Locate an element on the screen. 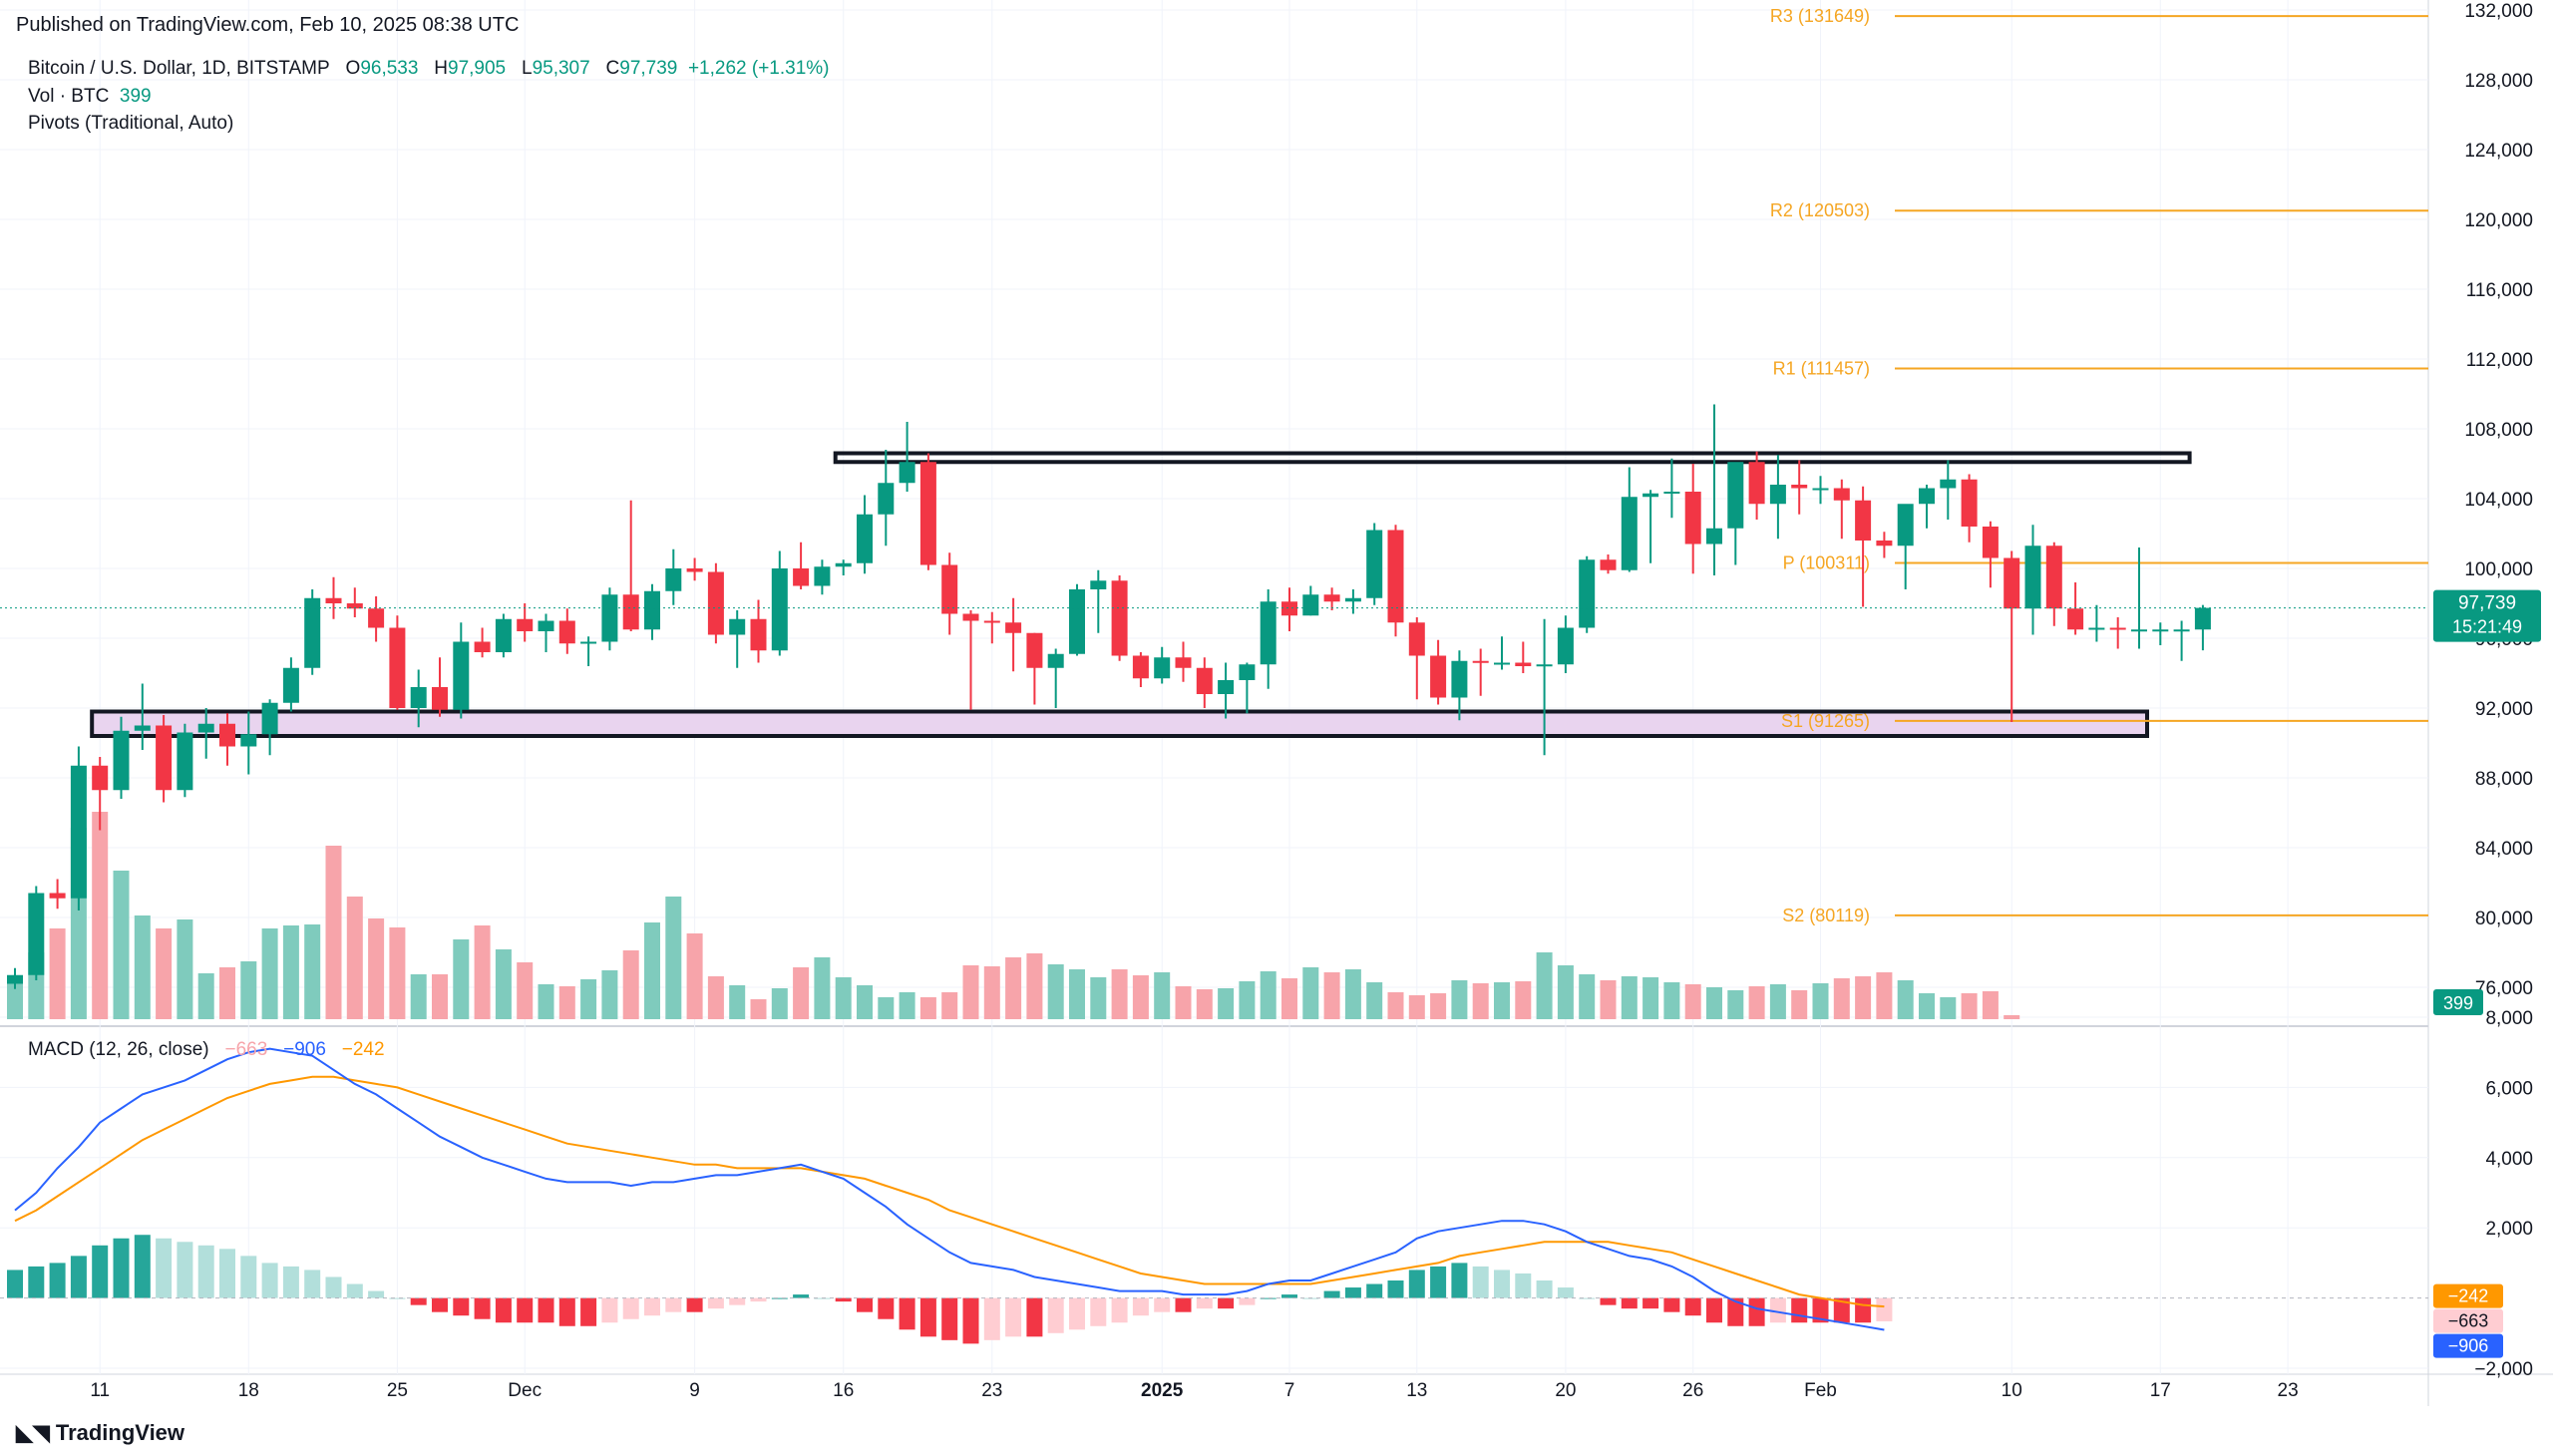 Image resolution: width=2553 pixels, height=1456 pixels. macd-tick-label: 2,000 is located at coordinates (2509, 1229).